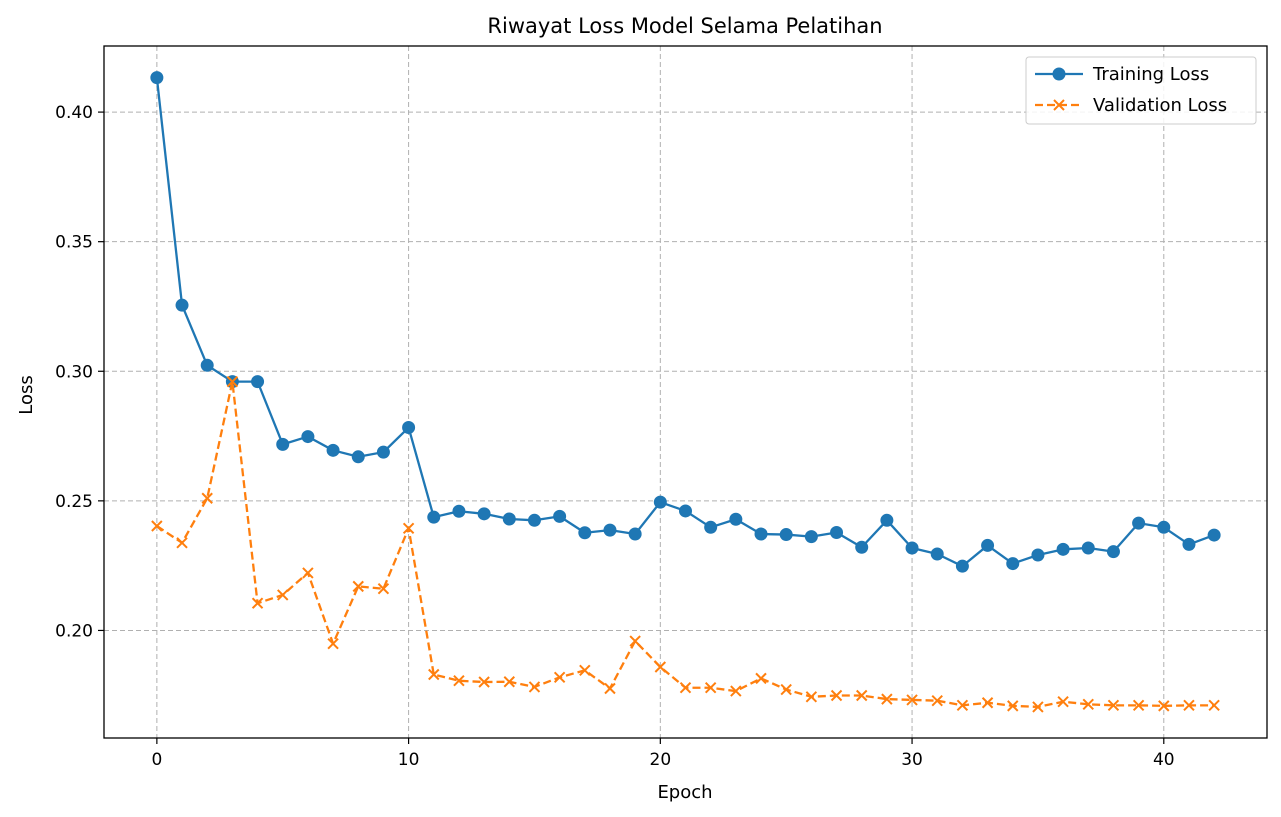  What do you see at coordinates (912, 760) in the screenshot?
I see `x-tick-label: 30` at bounding box center [912, 760].